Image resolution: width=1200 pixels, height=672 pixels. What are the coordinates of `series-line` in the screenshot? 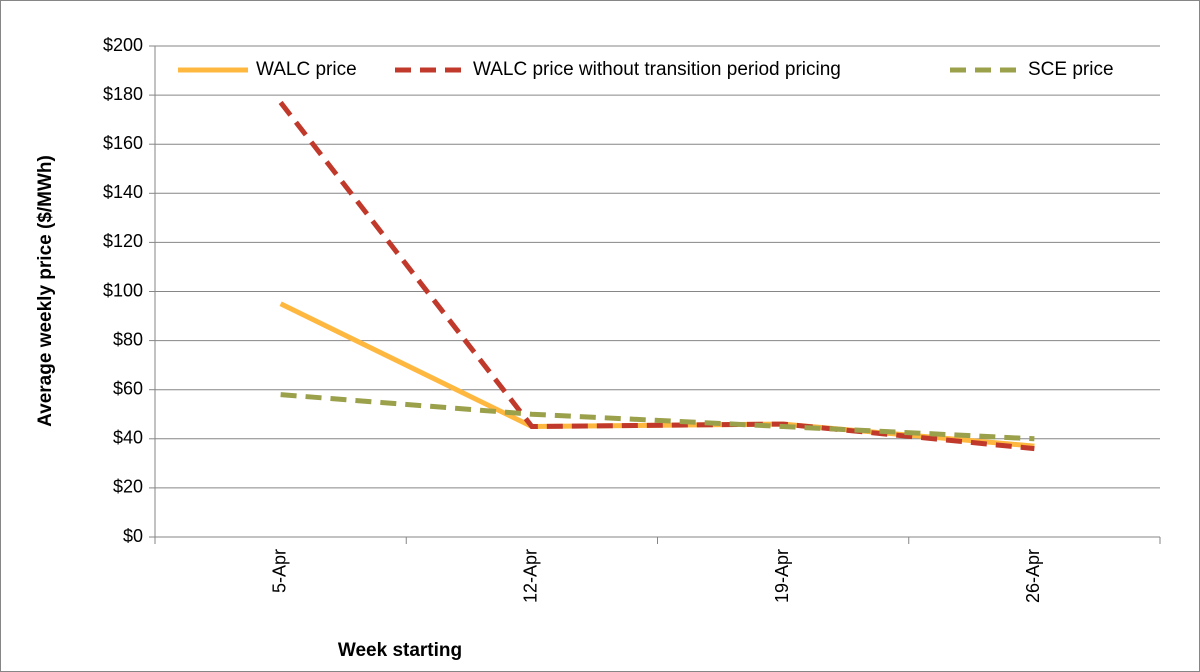 It's located at (657, 417).